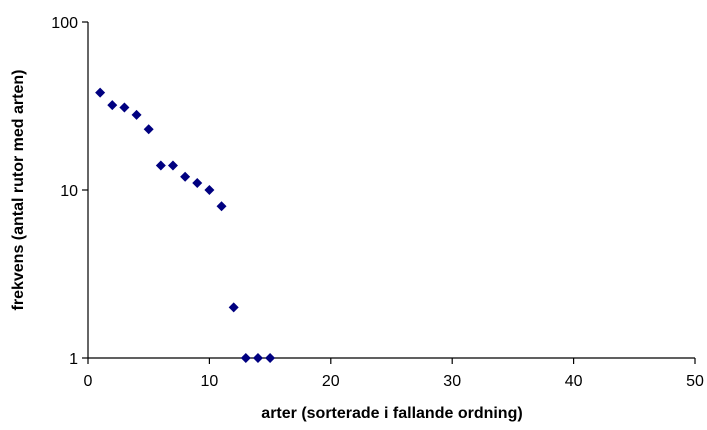  Describe the element at coordinates (574, 381) in the screenshot. I see `x-tick-label: 40` at that location.